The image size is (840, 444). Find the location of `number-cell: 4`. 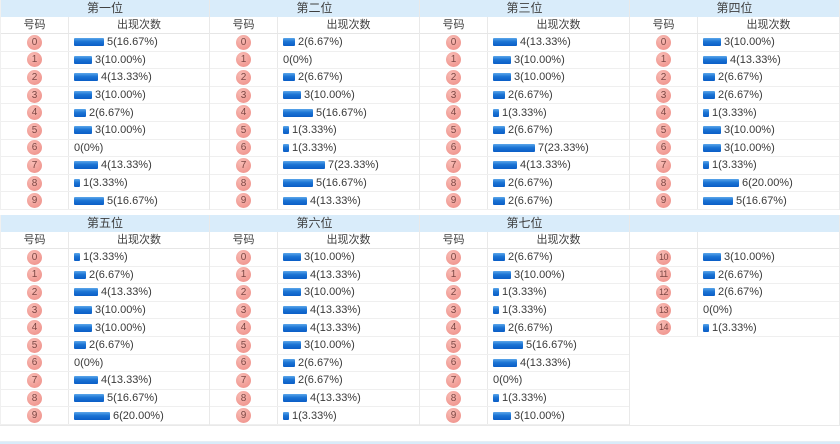

number-cell: 4 is located at coordinates (454, 327).